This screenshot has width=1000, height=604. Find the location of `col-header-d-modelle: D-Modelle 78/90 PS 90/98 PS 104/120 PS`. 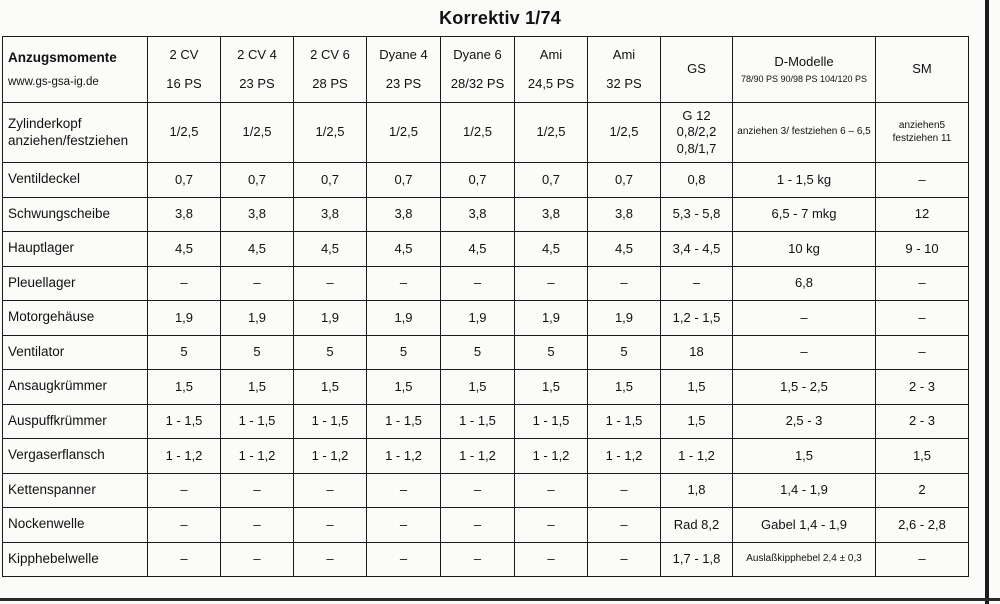

col-header-d-modelle: D-Modelle 78/90 PS 90/98 PS 104/120 PS is located at coordinates (804, 69).